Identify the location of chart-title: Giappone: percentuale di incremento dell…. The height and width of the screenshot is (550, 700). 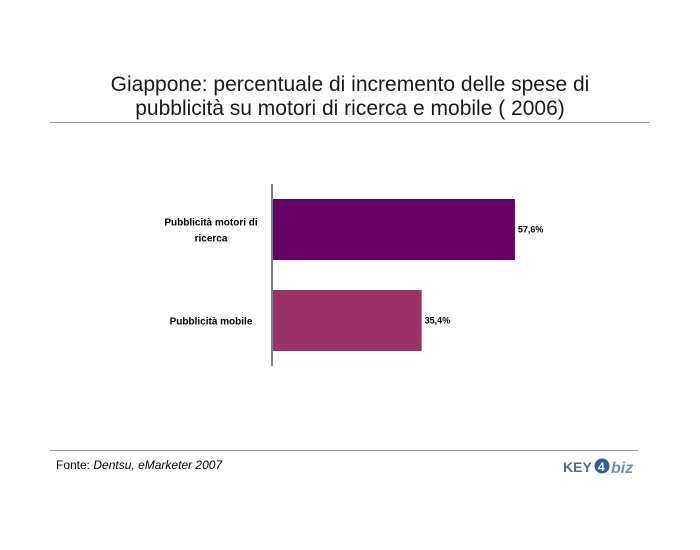
(350, 97).